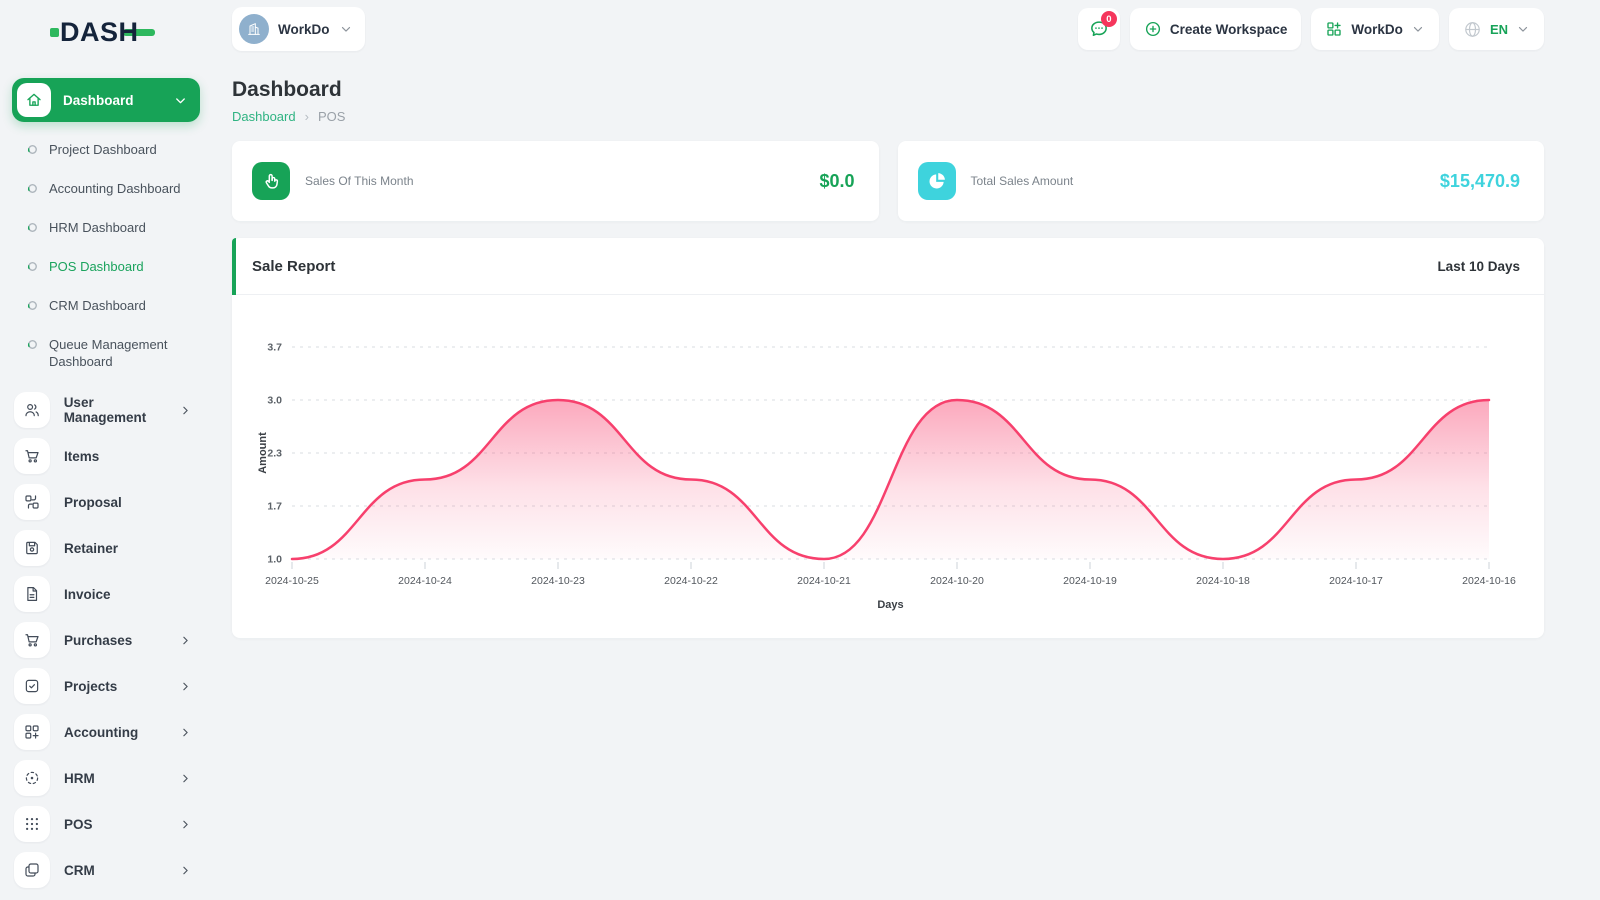 The image size is (1600, 900). Describe the element at coordinates (890, 479) in the screenshot. I see `chart-line` at that location.